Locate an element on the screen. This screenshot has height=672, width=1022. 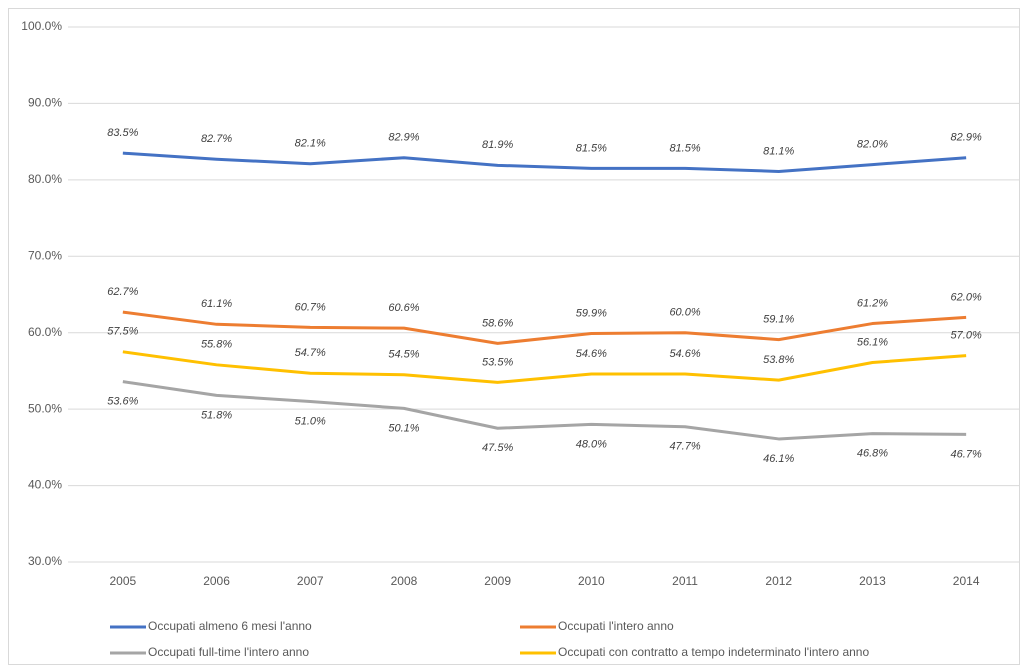
data-label: 57.0% is located at coordinates (966, 336).